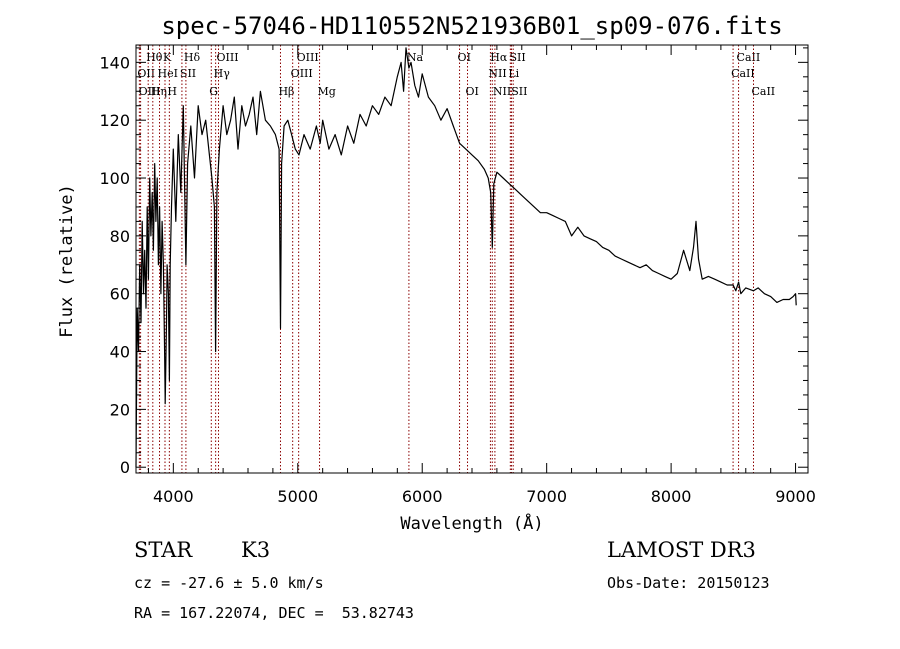 This screenshot has height=649, width=900. Describe the element at coordinates (159, 91) in the screenshot. I see `spectral-line-label: Hη` at that location.